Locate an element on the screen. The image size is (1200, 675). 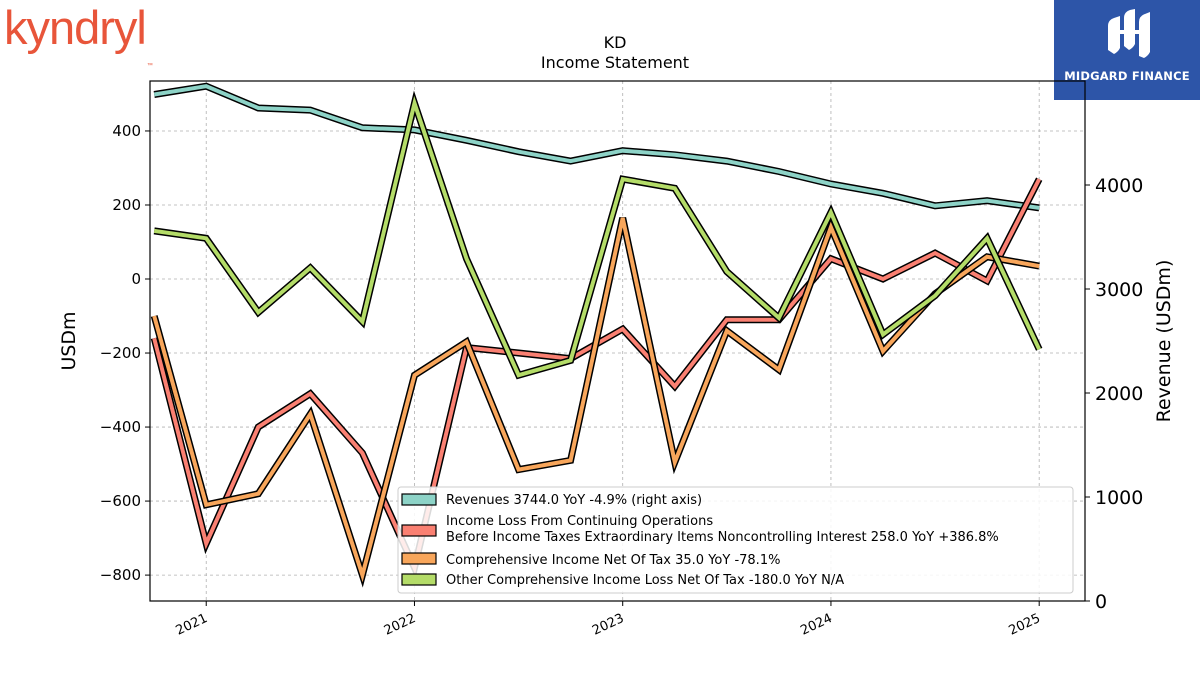
y-axis-label: USDm is located at coordinates (69, 340).